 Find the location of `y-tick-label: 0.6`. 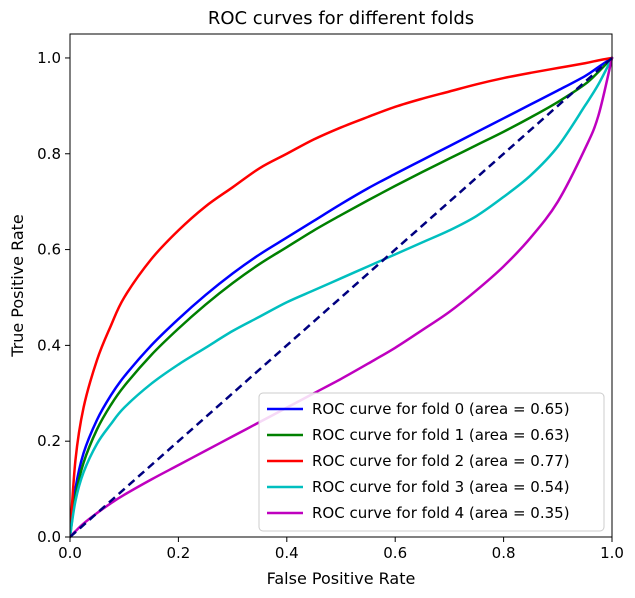

y-tick-label: 0.6 is located at coordinates (49, 250).